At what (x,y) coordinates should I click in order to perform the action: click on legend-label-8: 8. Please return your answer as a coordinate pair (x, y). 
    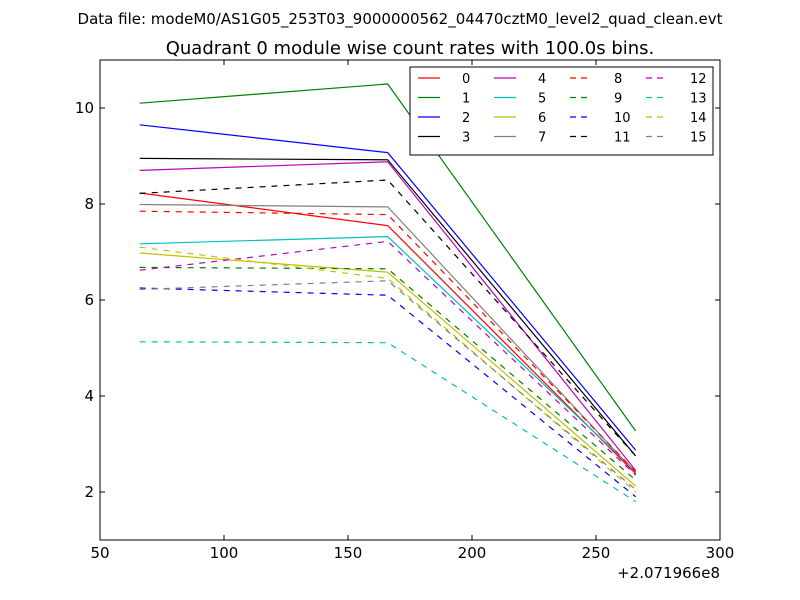
    Looking at the image, I should click on (618, 79).